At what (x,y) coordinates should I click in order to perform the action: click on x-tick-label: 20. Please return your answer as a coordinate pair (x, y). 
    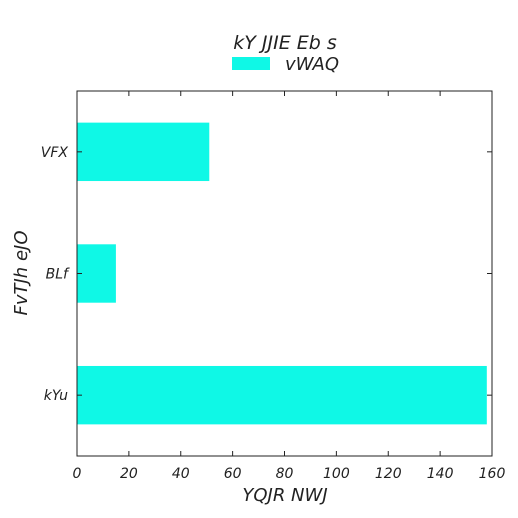
    Looking at the image, I should click on (129, 474).